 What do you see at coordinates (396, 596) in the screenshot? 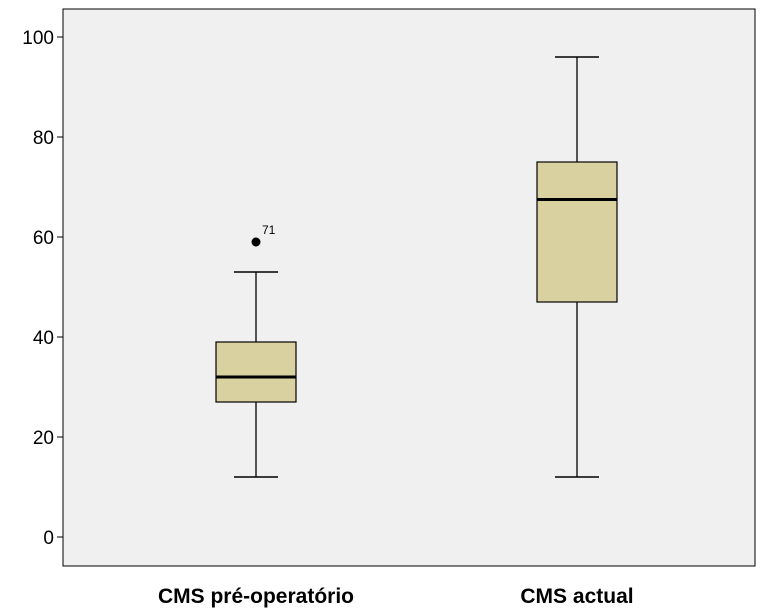
I see `category-labels: CMS pré-operatório CMS actual` at bounding box center [396, 596].